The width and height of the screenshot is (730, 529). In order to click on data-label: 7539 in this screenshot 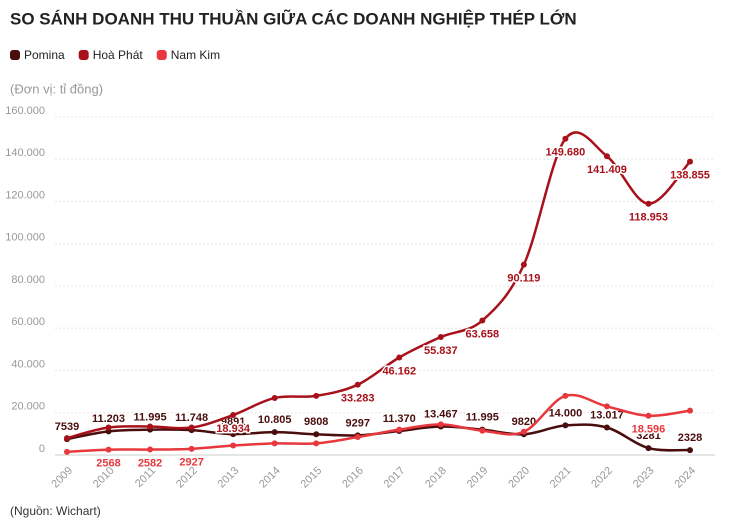, I will do `click(67, 427)`.